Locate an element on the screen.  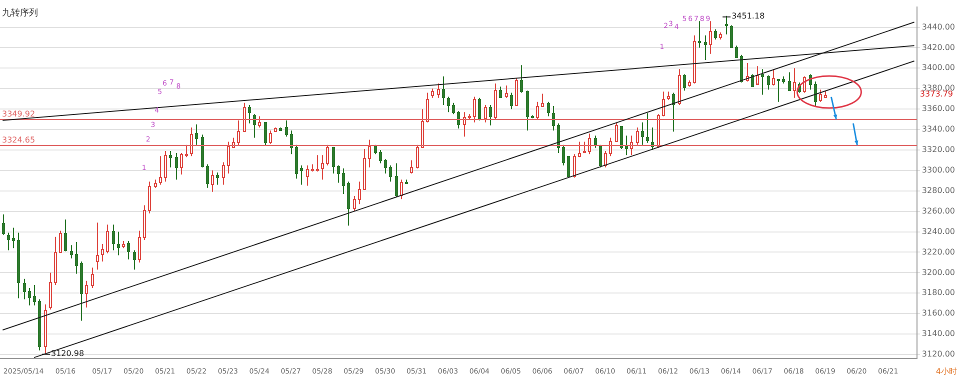
y-tick-label: 3180.00 is located at coordinates (939, 293).